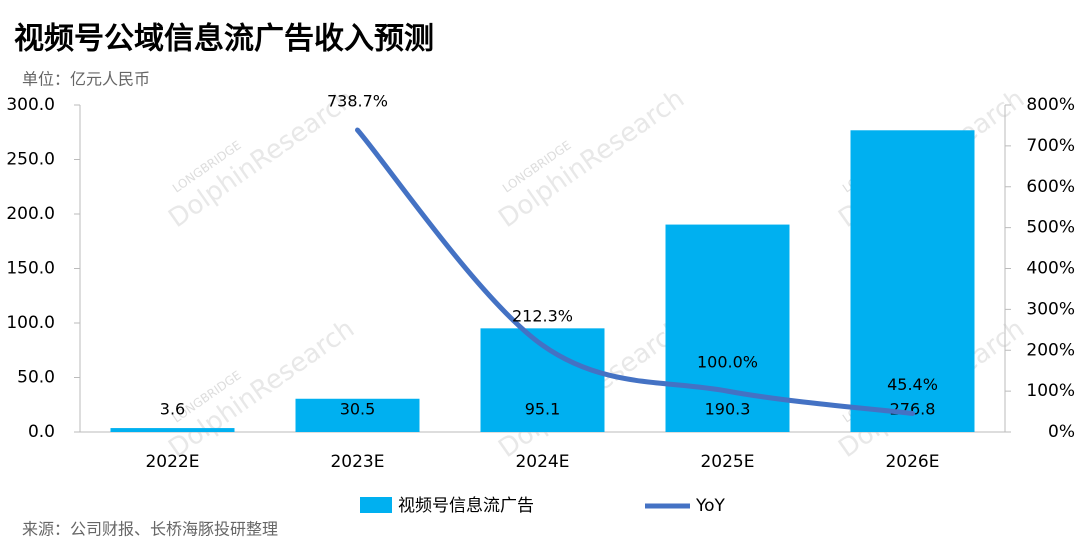  Describe the element at coordinates (1050, 391) in the screenshot. I see `y2-tick-label: 100%` at that location.